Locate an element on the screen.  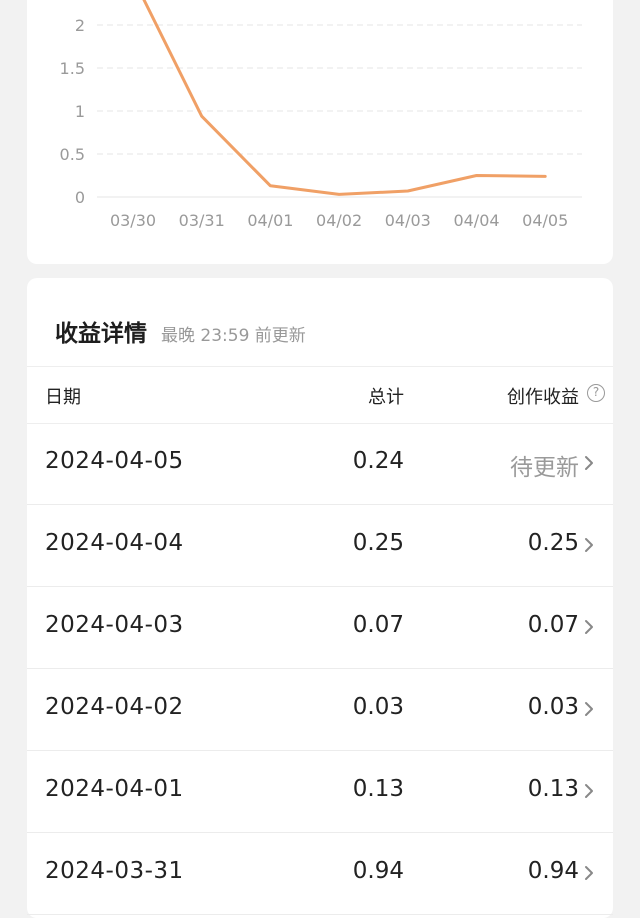
detail-update-note: 最晚 23:59 前更新 is located at coordinates (233, 333).